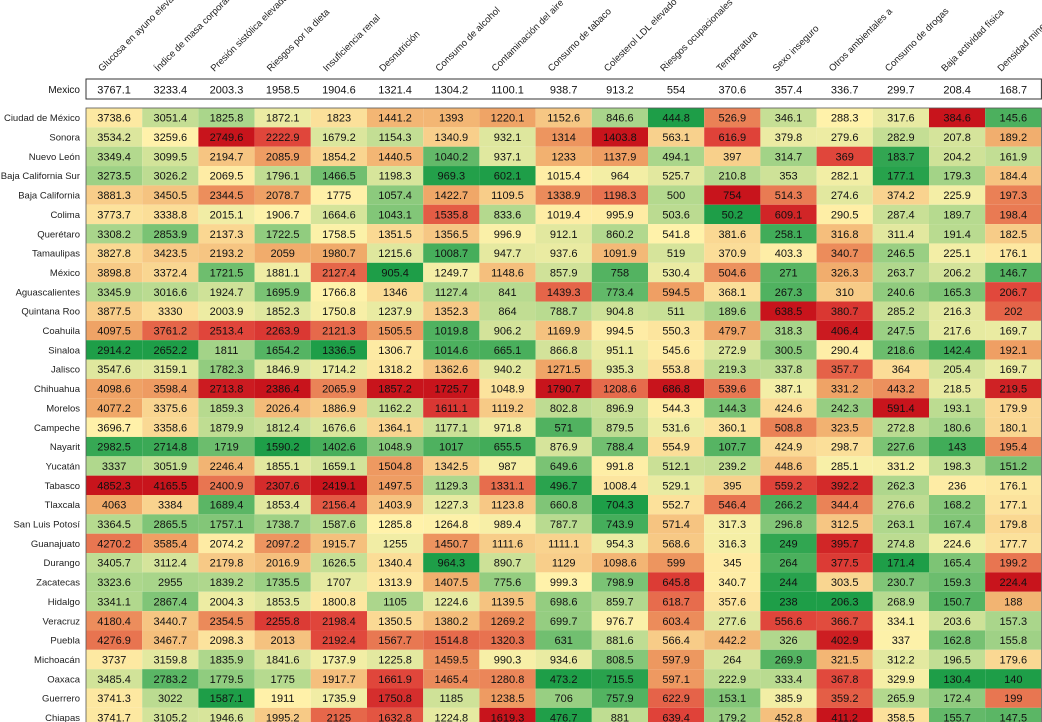 The image size is (1042, 722). Describe the element at coordinates (508, 525) in the screenshot. I see `cell-value: 989.4` at that location.